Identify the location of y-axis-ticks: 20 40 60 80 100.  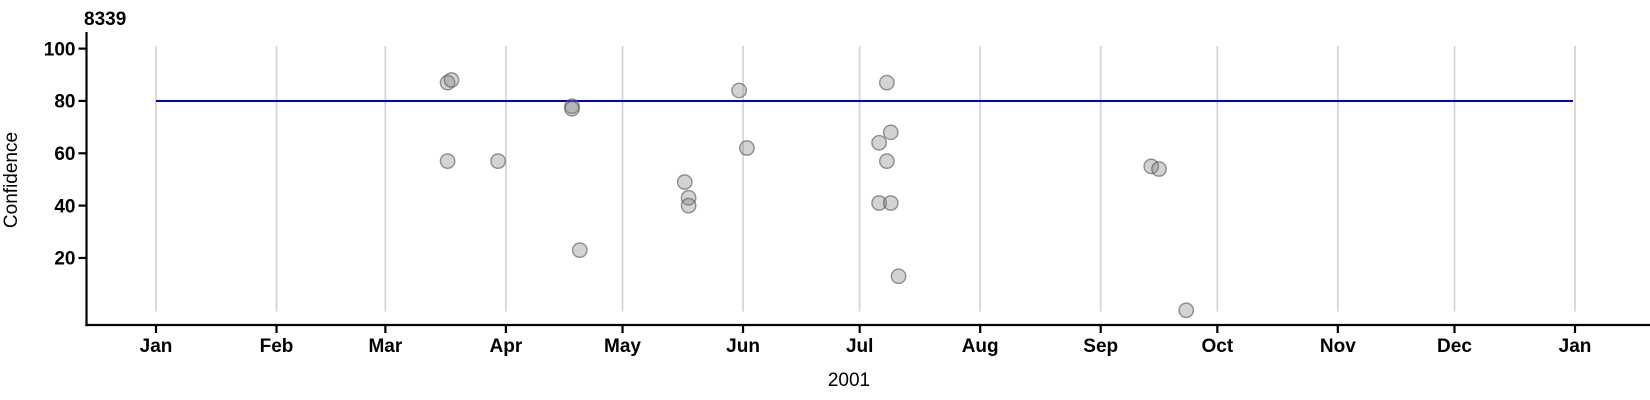
(65, 154).